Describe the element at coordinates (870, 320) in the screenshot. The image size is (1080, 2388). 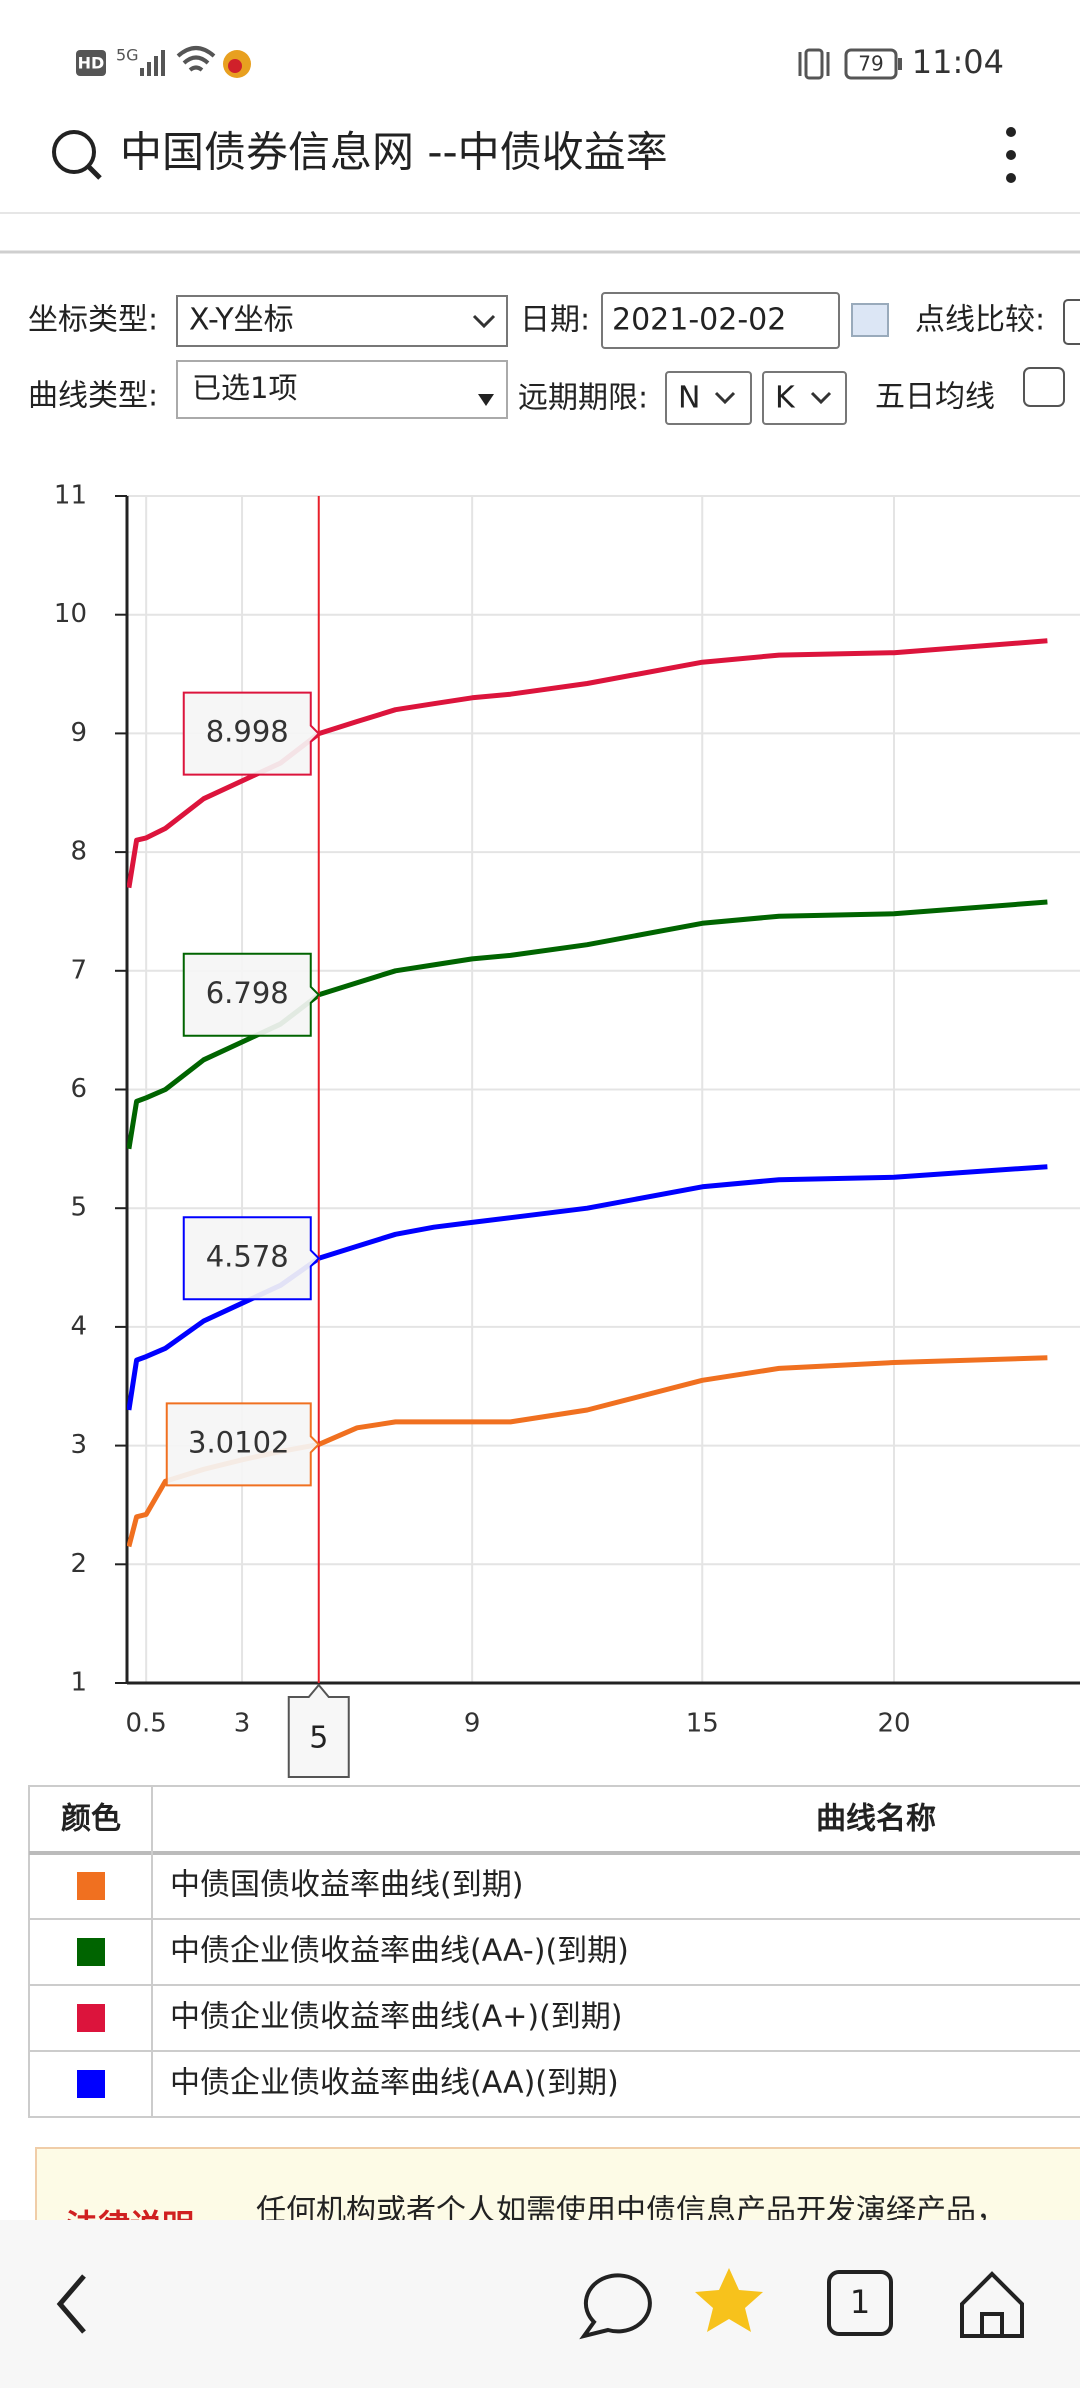
I see `calendar-icon` at that location.